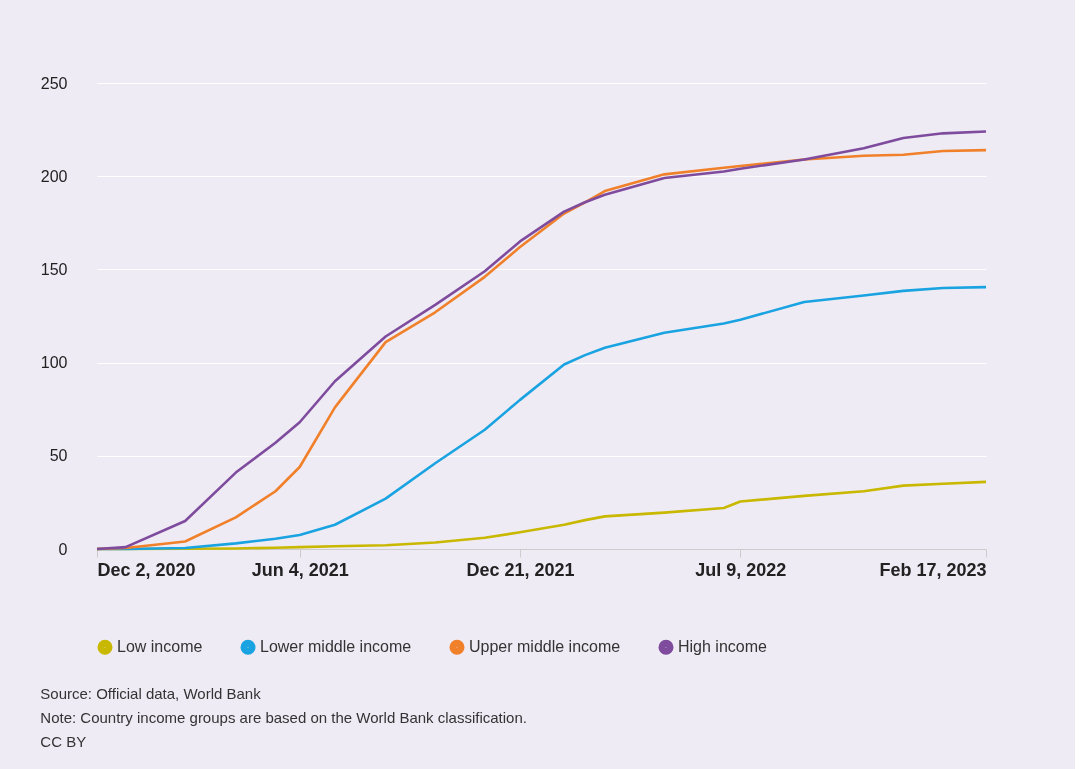 This screenshot has height=769, width=1087. I want to click on y-tick-label: 0, so click(63, 549).